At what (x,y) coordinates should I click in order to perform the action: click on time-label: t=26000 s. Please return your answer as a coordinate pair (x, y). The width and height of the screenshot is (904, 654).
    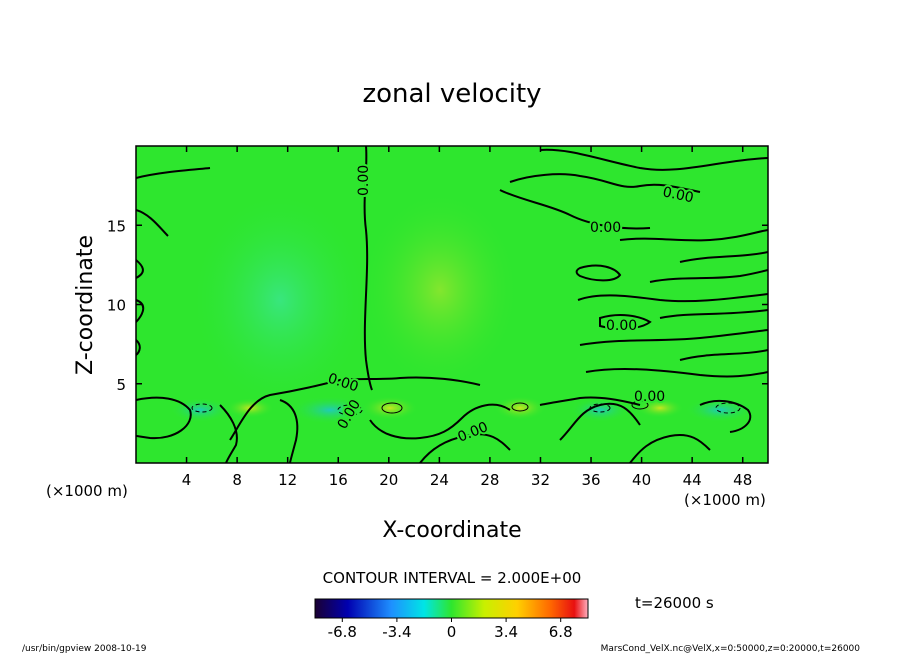
    Looking at the image, I should click on (674, 603).